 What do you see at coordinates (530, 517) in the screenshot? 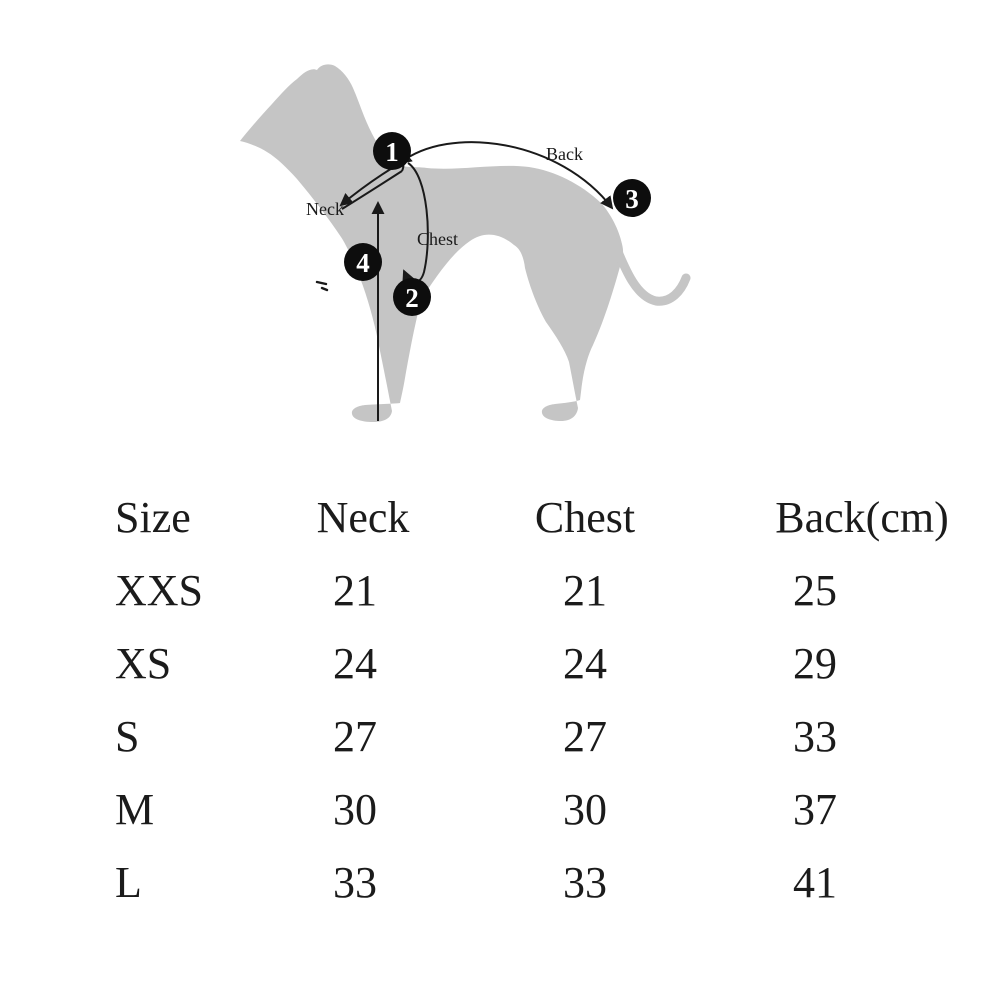
I see `table-header-row: Size Neck Chest Back(cm)` at bounding box center [530, 517].